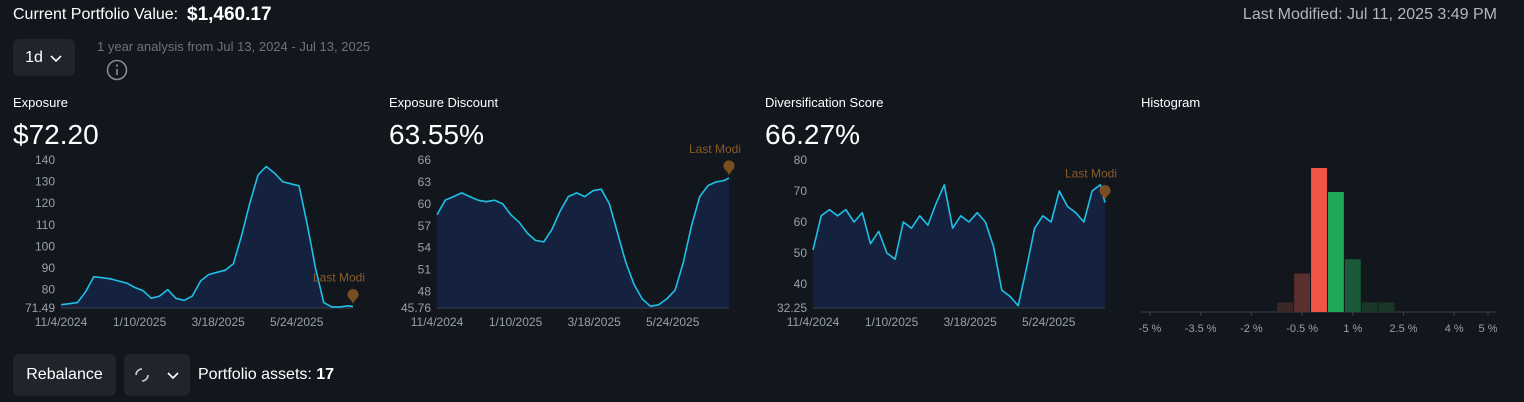 The width and height of the screenshot is (1524, 402). Describe the element at coordinates (56, 134) in the screenshot. I see `metric-value: $72.20` at that location.